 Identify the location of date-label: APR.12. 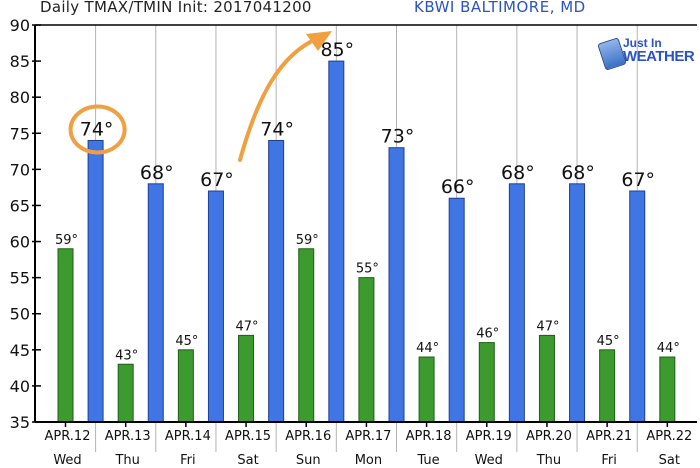
(68, 436).